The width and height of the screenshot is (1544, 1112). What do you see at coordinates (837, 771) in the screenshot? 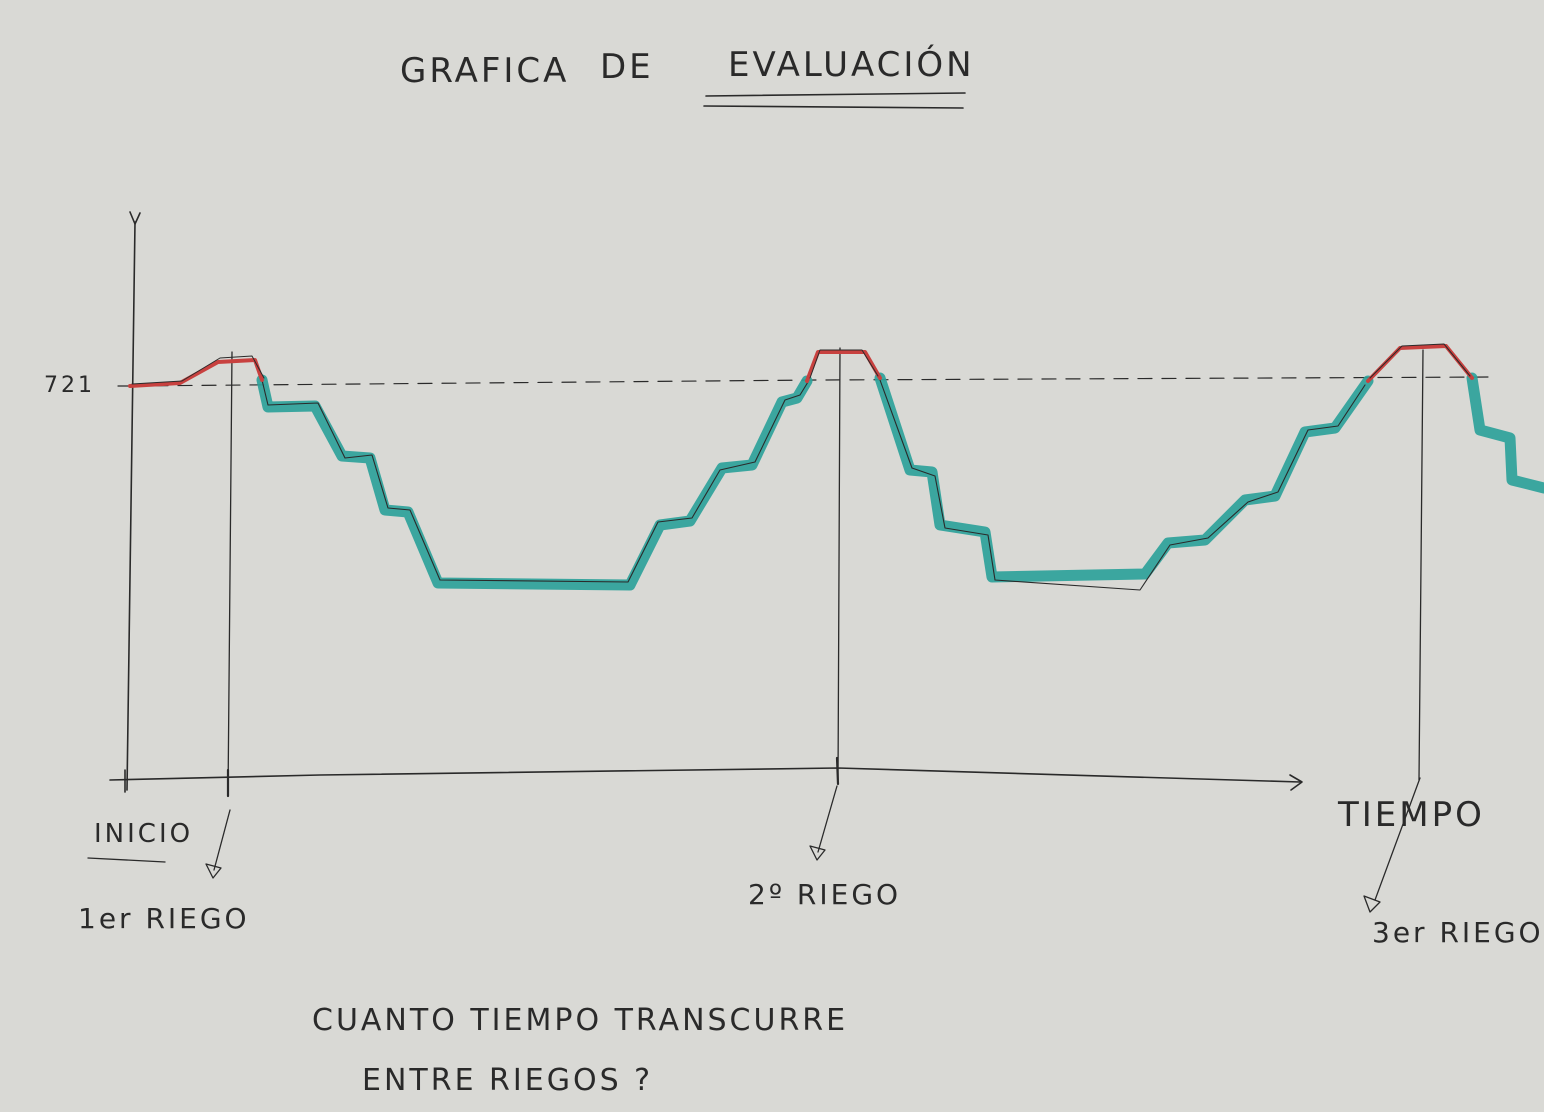
I see `riego-2-tick` at bounding box center [837, 771].